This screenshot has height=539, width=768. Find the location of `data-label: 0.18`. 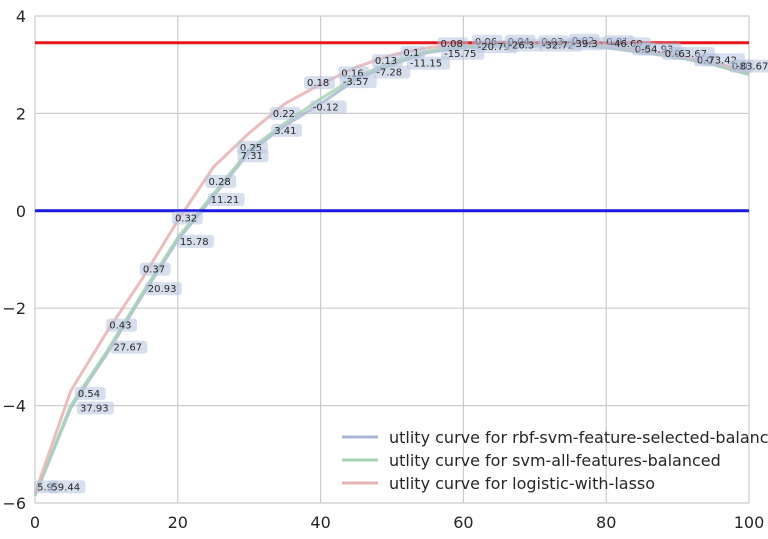

data-label: 0.18 is located at coordinates (319, 83).